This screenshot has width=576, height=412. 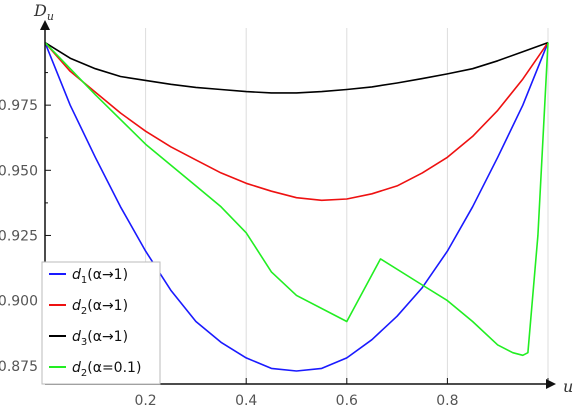 I want to click on y-axis-title: Du, so click(x=43, y=12).